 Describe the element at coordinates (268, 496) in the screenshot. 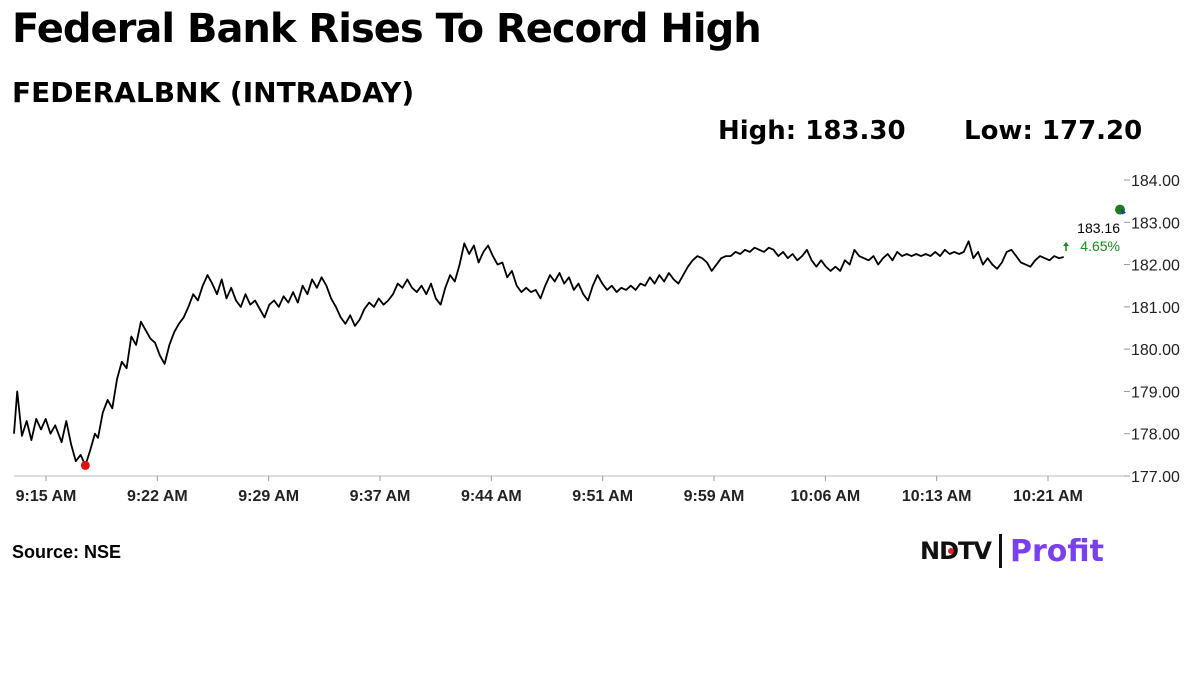

I see `x-tick-label: 9:29 AM` at that location.